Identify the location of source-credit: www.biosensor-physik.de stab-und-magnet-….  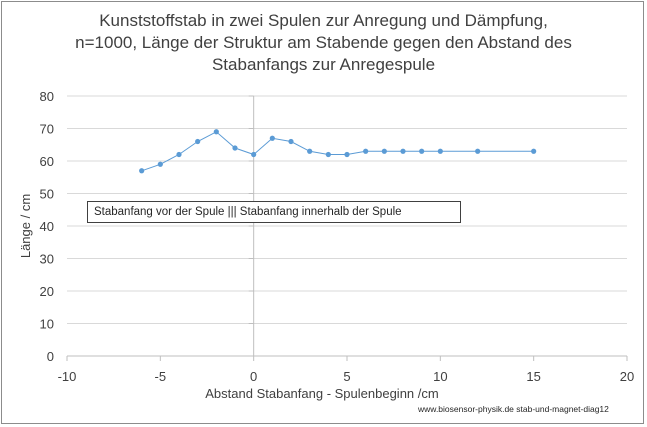
(513, 409).